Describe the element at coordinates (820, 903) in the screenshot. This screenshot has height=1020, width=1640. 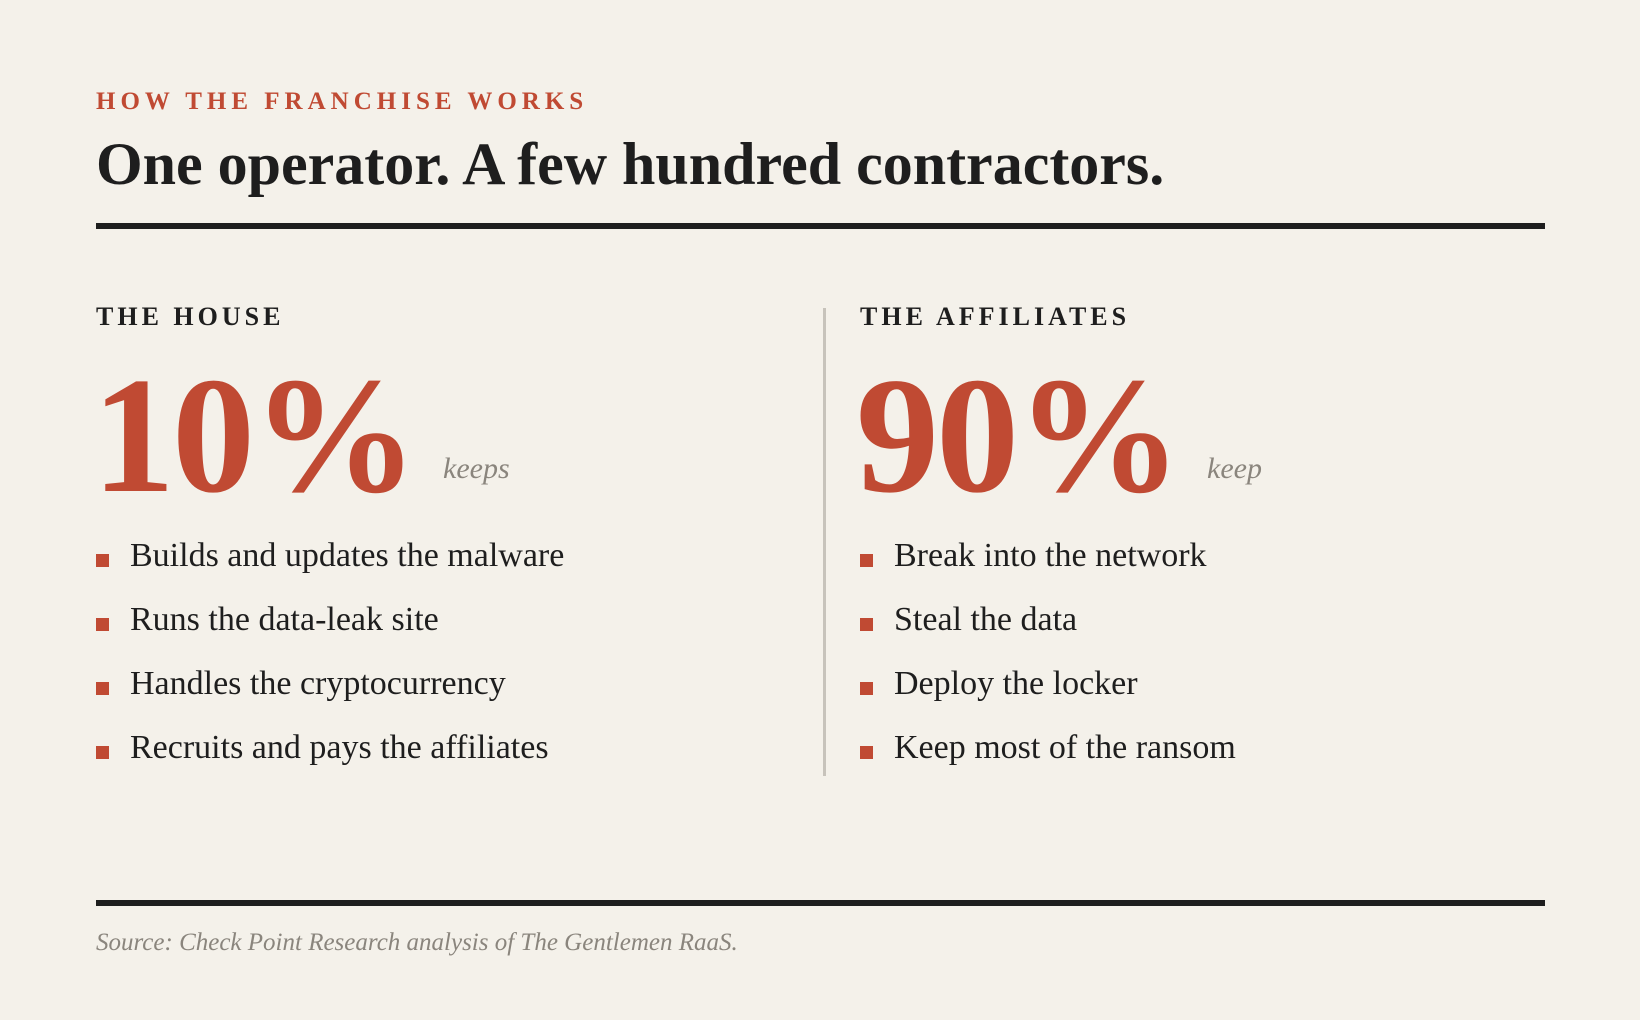
I see `bottom-rule` at that location.